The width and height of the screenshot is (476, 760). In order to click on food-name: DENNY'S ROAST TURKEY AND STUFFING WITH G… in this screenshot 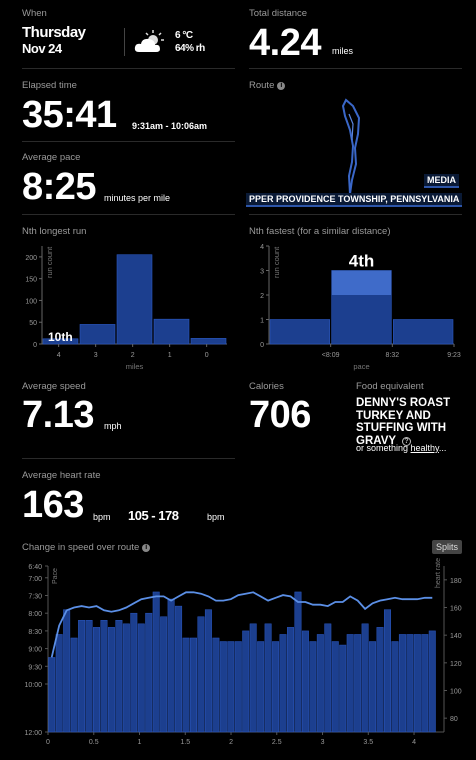, I will do `click(403, 422)`.